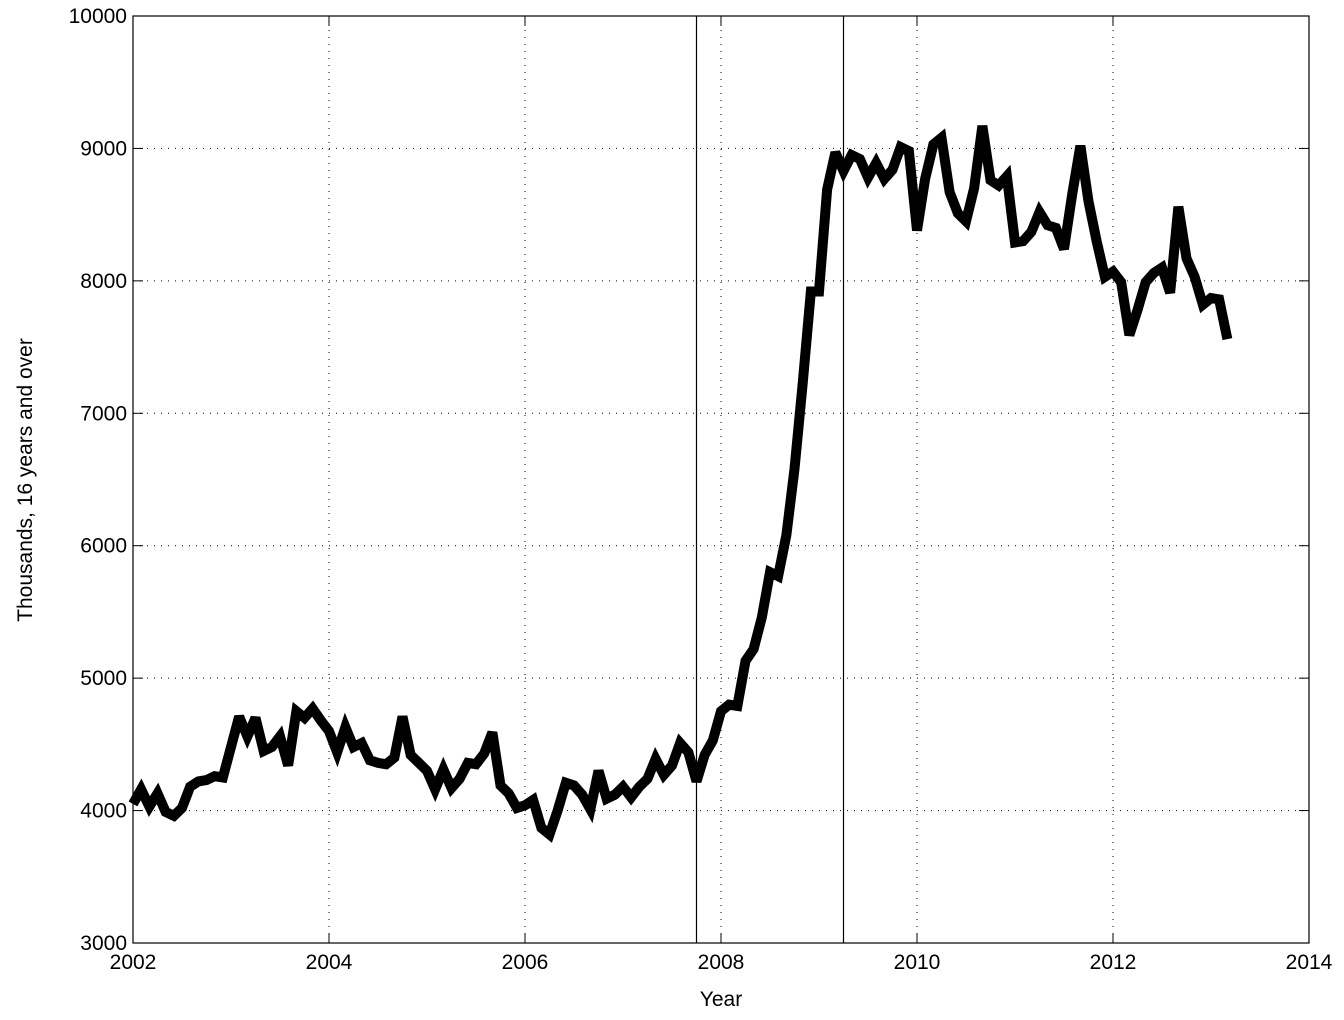 The height and width of the screenshot is (1020, 1344). Describe the element at coordinates (721, 999) in the screenshot. I see `x-axis-label: Year` at that location.